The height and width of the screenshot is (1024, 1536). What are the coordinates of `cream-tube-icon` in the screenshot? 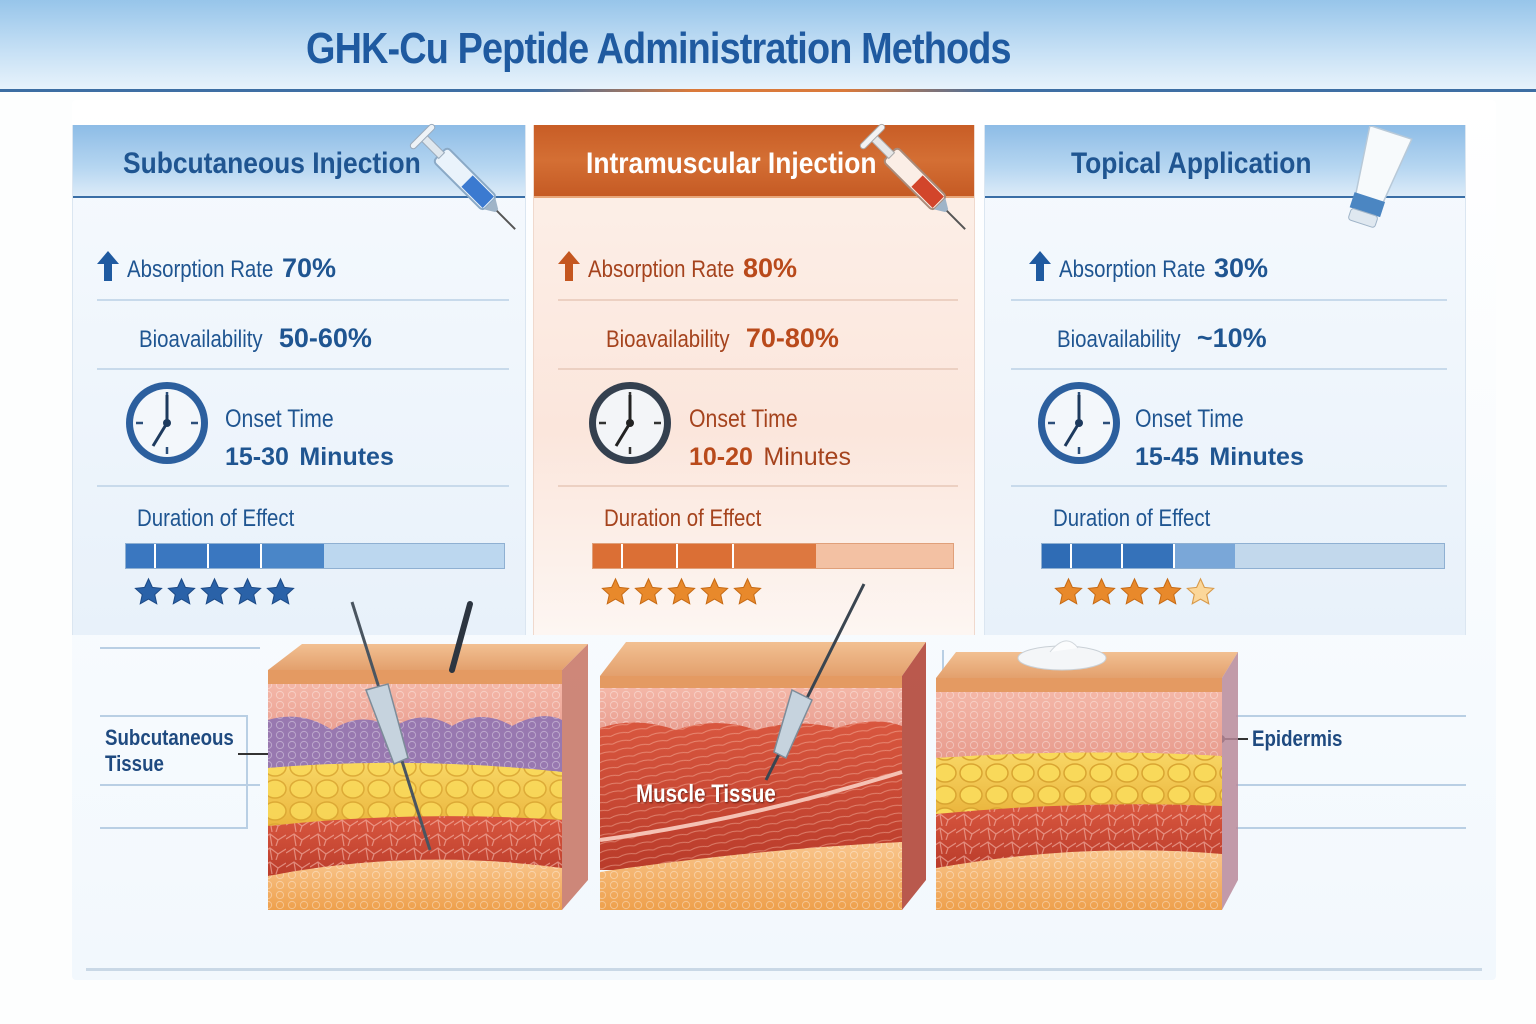 It's located at (1380, 177).